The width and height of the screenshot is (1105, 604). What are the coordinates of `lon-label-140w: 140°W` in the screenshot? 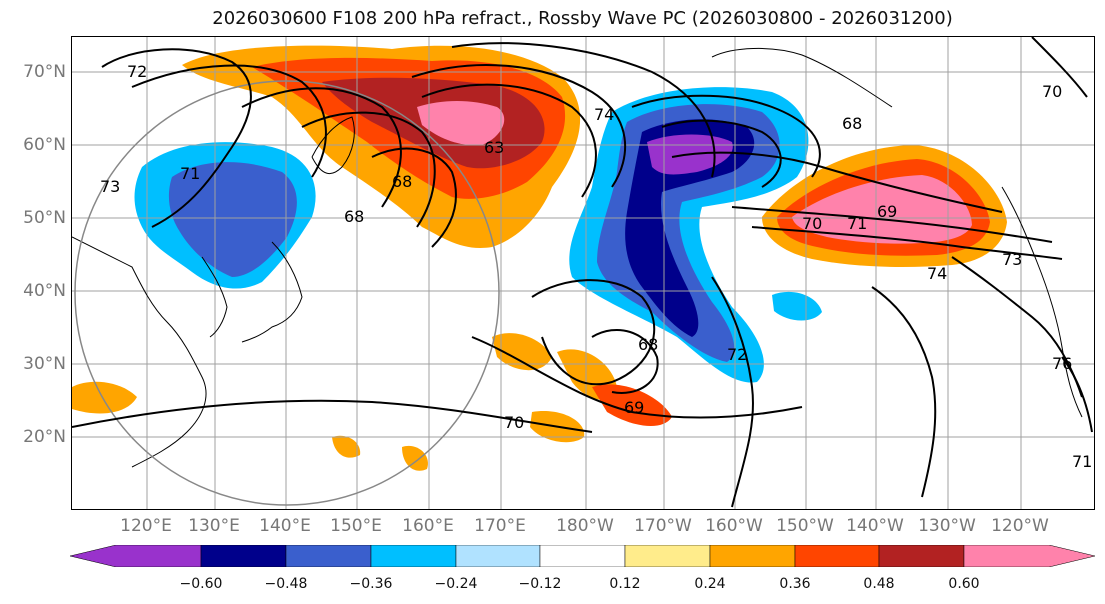 It's located at (875, 526).